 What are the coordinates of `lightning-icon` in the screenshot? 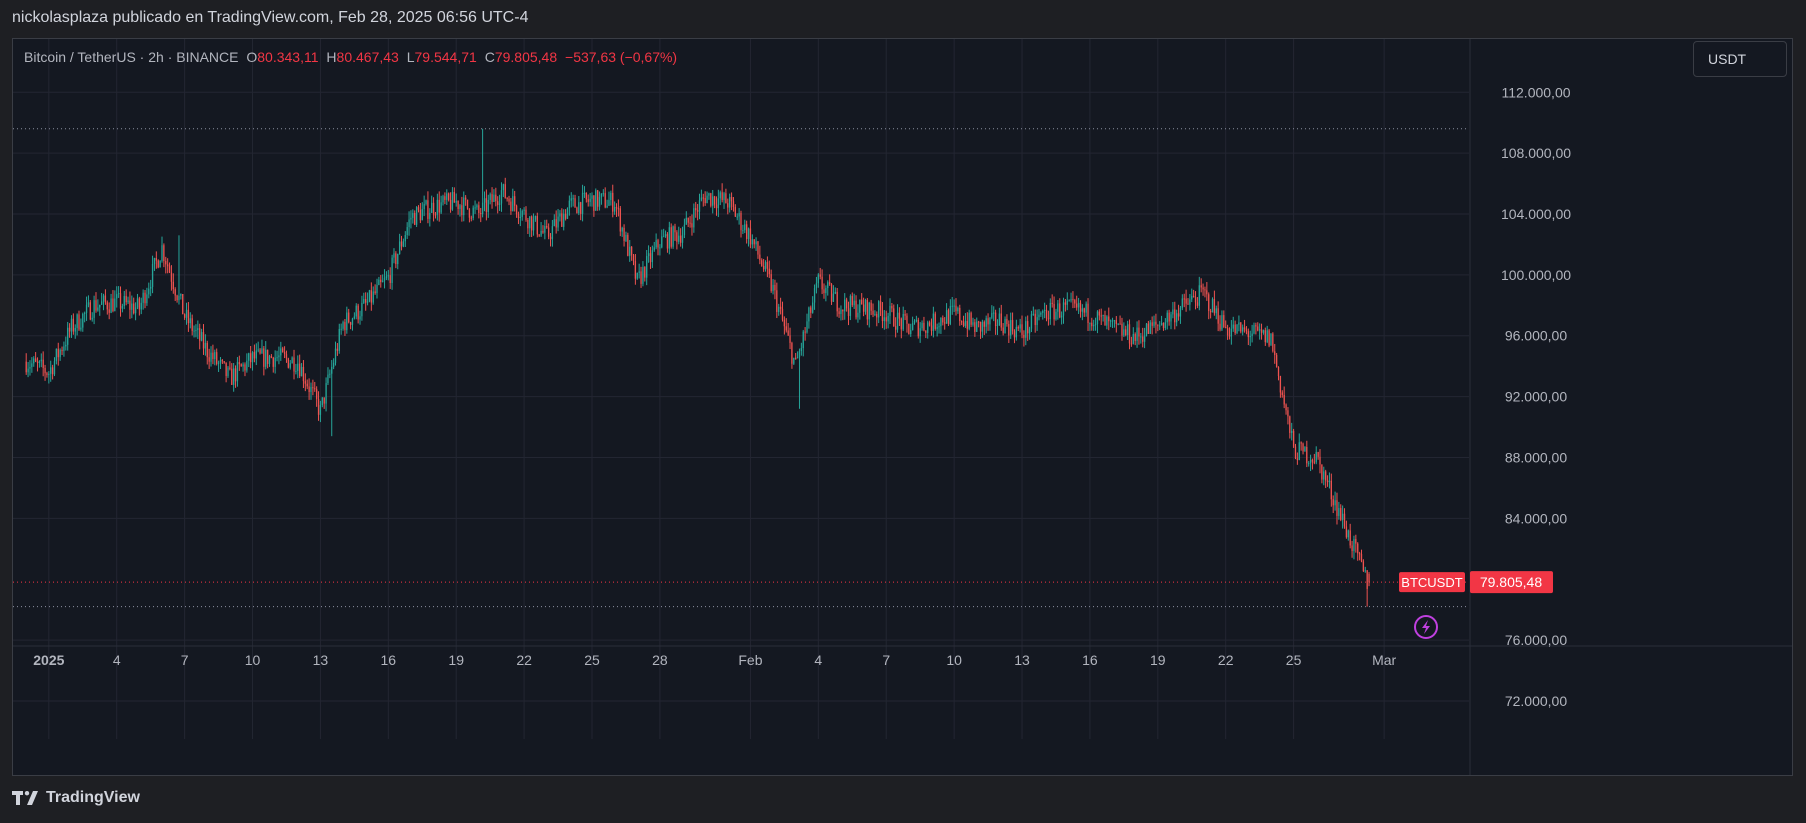 It's located at (1426, 627).